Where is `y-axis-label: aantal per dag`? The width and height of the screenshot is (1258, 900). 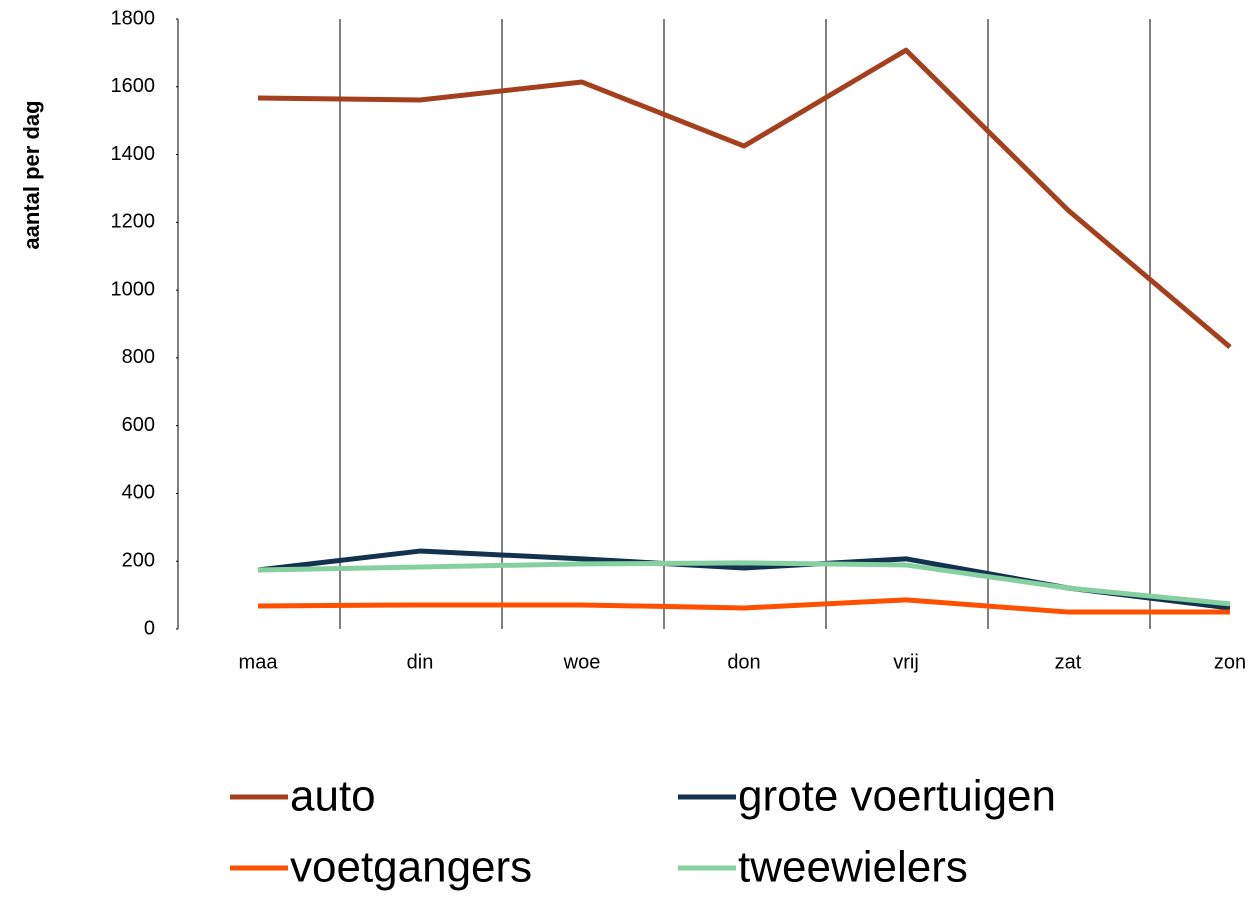
y-axis-label: aantal per dag is located at coordinates (31, 174).